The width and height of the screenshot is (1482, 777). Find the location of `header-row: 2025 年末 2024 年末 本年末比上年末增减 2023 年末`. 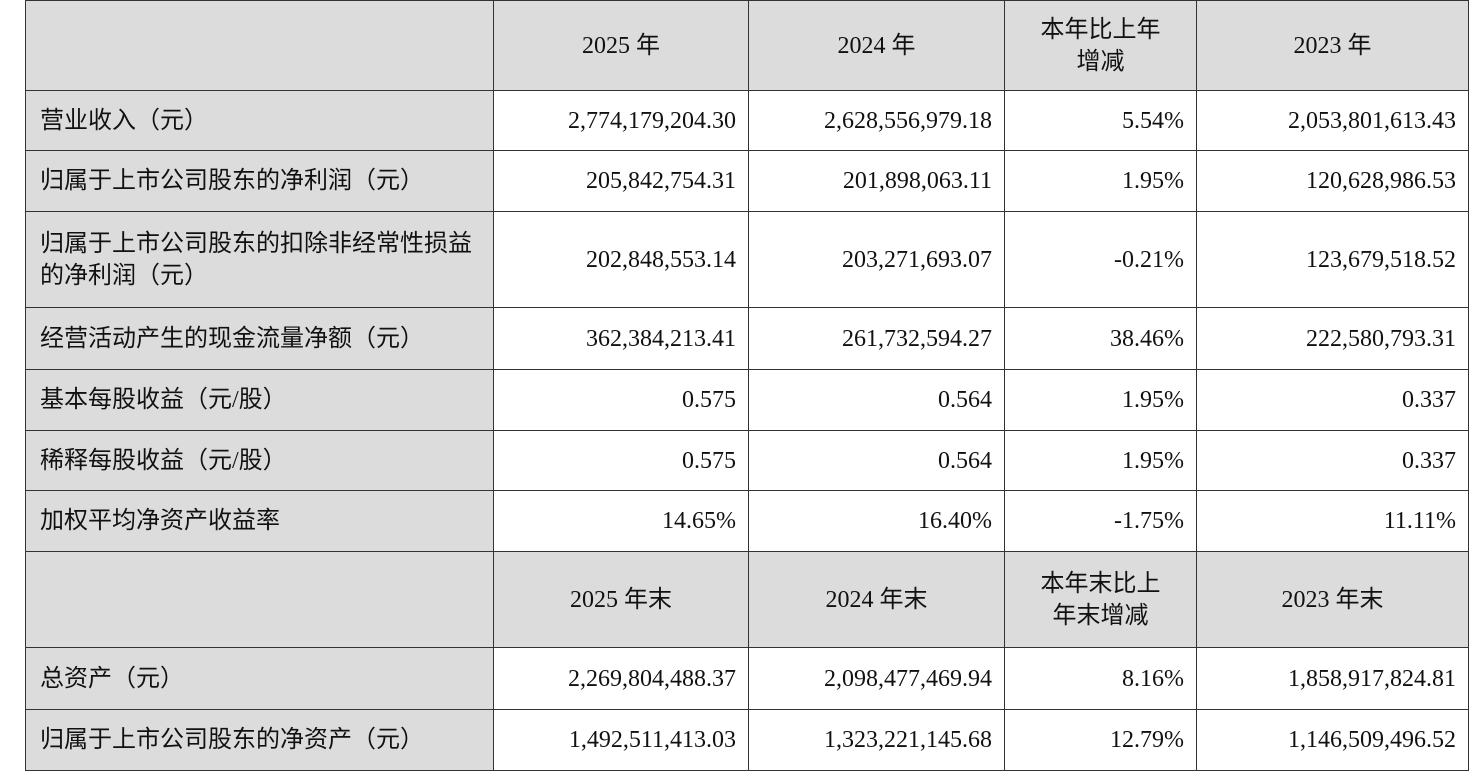

header-row: 2025 年末 2024 年末 本年末比上年末增减 2023 年末 is located at coordinates (747, 599).